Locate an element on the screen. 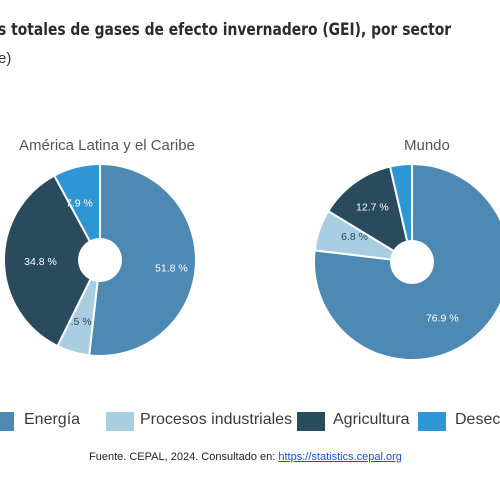  data-label-desechos: 7.9 % is located at coordinates (79, 203).